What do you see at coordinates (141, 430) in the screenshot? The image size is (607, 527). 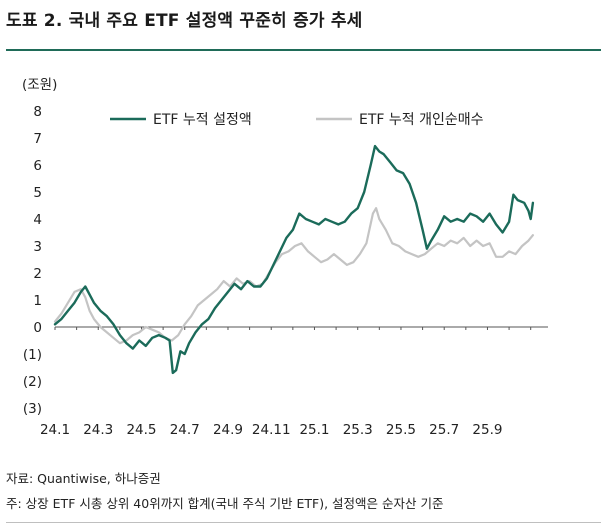 I see `x-tick-label: 24.5` at bounding box center [141, 430].